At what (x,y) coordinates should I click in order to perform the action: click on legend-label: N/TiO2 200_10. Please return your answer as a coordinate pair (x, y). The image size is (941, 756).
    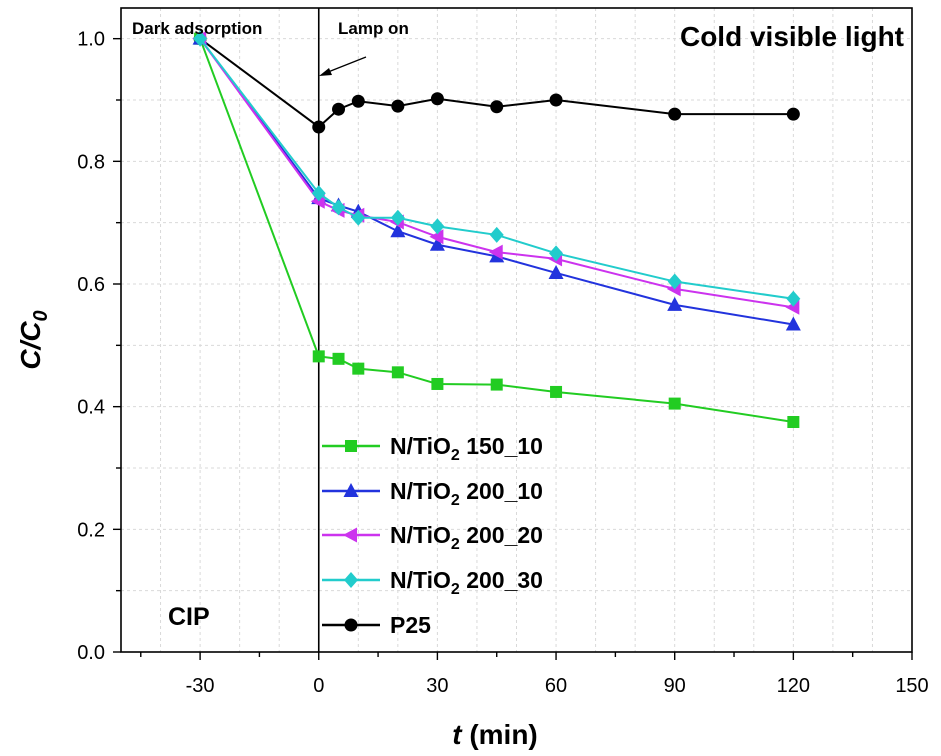
    Looking at the image, I should click on (466, 493).